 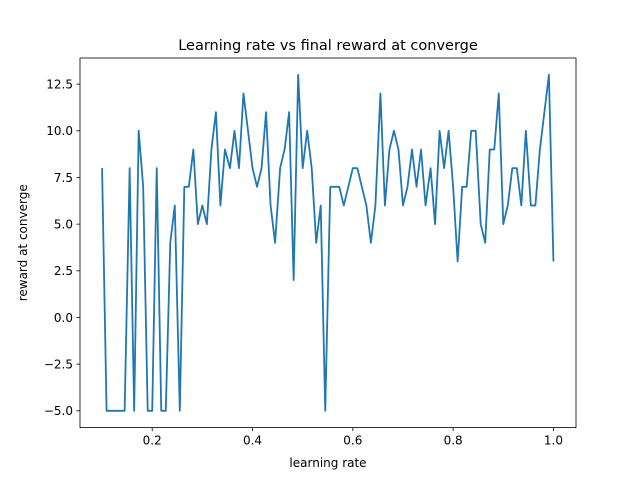 I want to click on y-tick-label: 12.5, so click(x=59, y=84).